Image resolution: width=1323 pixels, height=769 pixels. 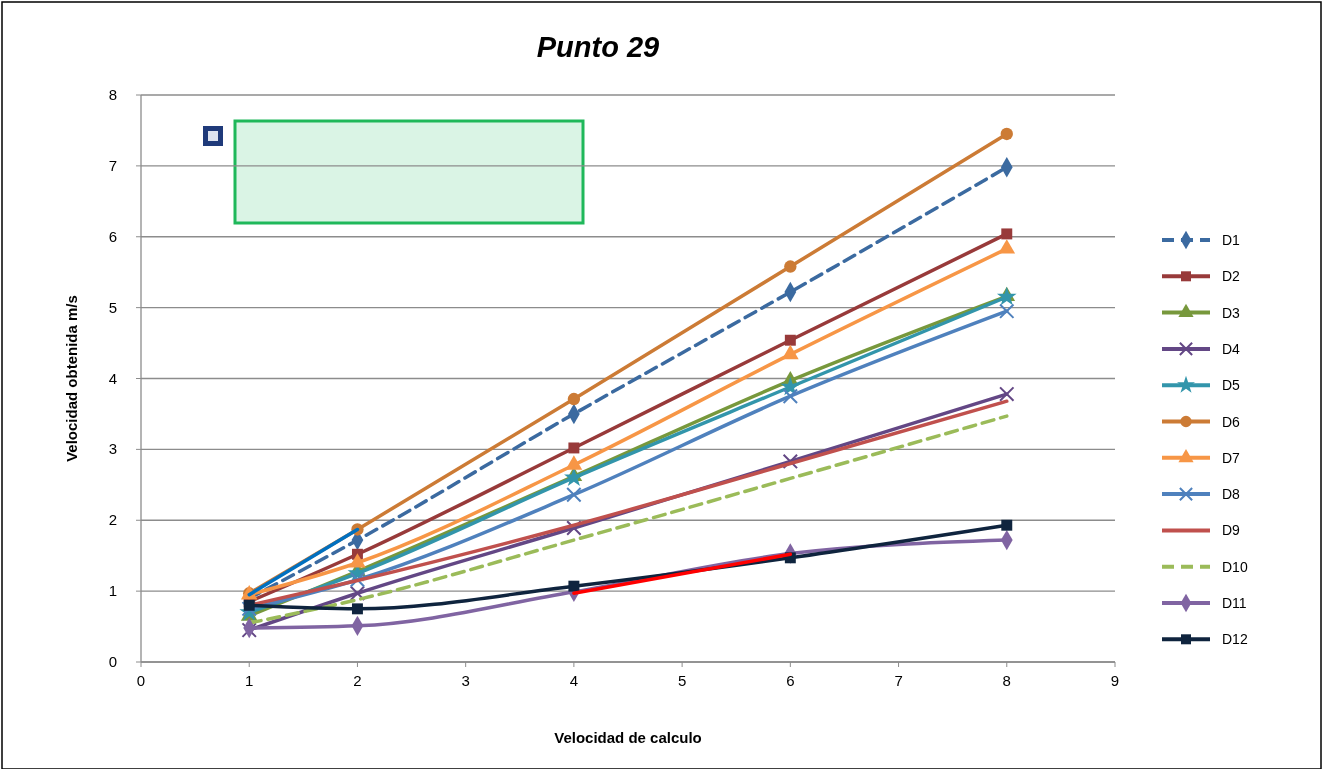 What do you see at coordinates (1231, 421) in the screenshot?
I see `legend-label: D6` at bounding box center [1231, 421].